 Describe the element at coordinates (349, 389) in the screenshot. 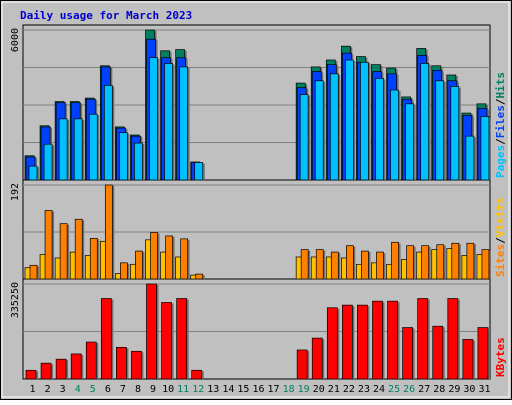

I see `x-tick-label-day-22: 22` at that location.